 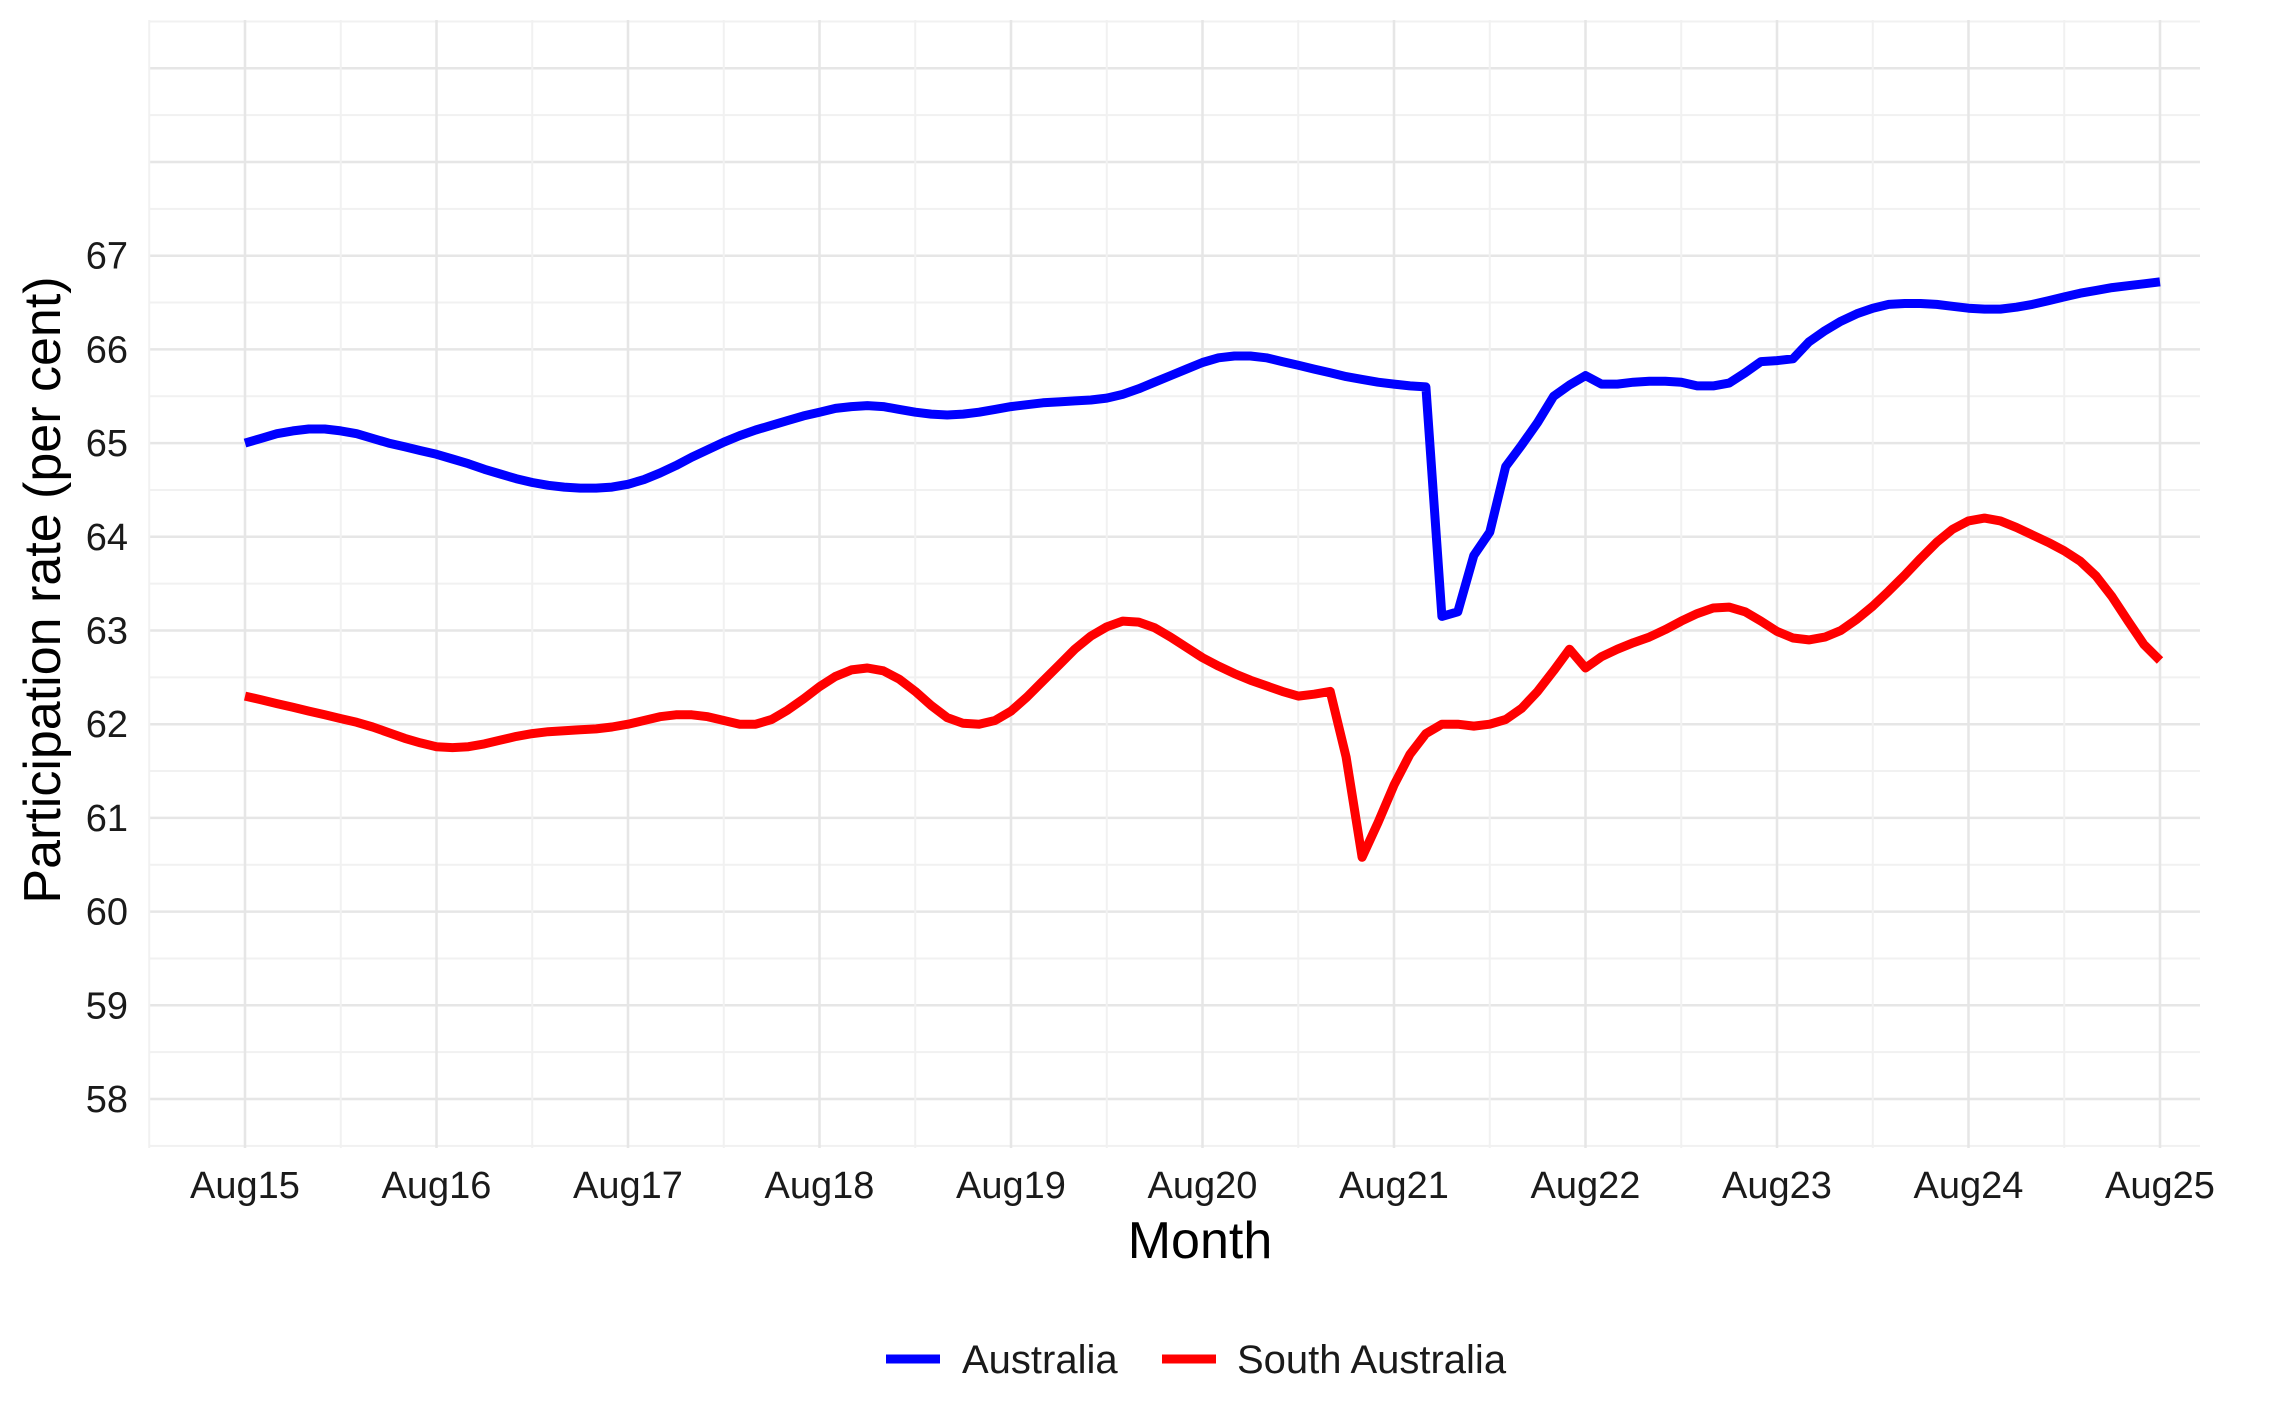 I want to click on y-tick-label: 58, so click(x=107, y=1100).